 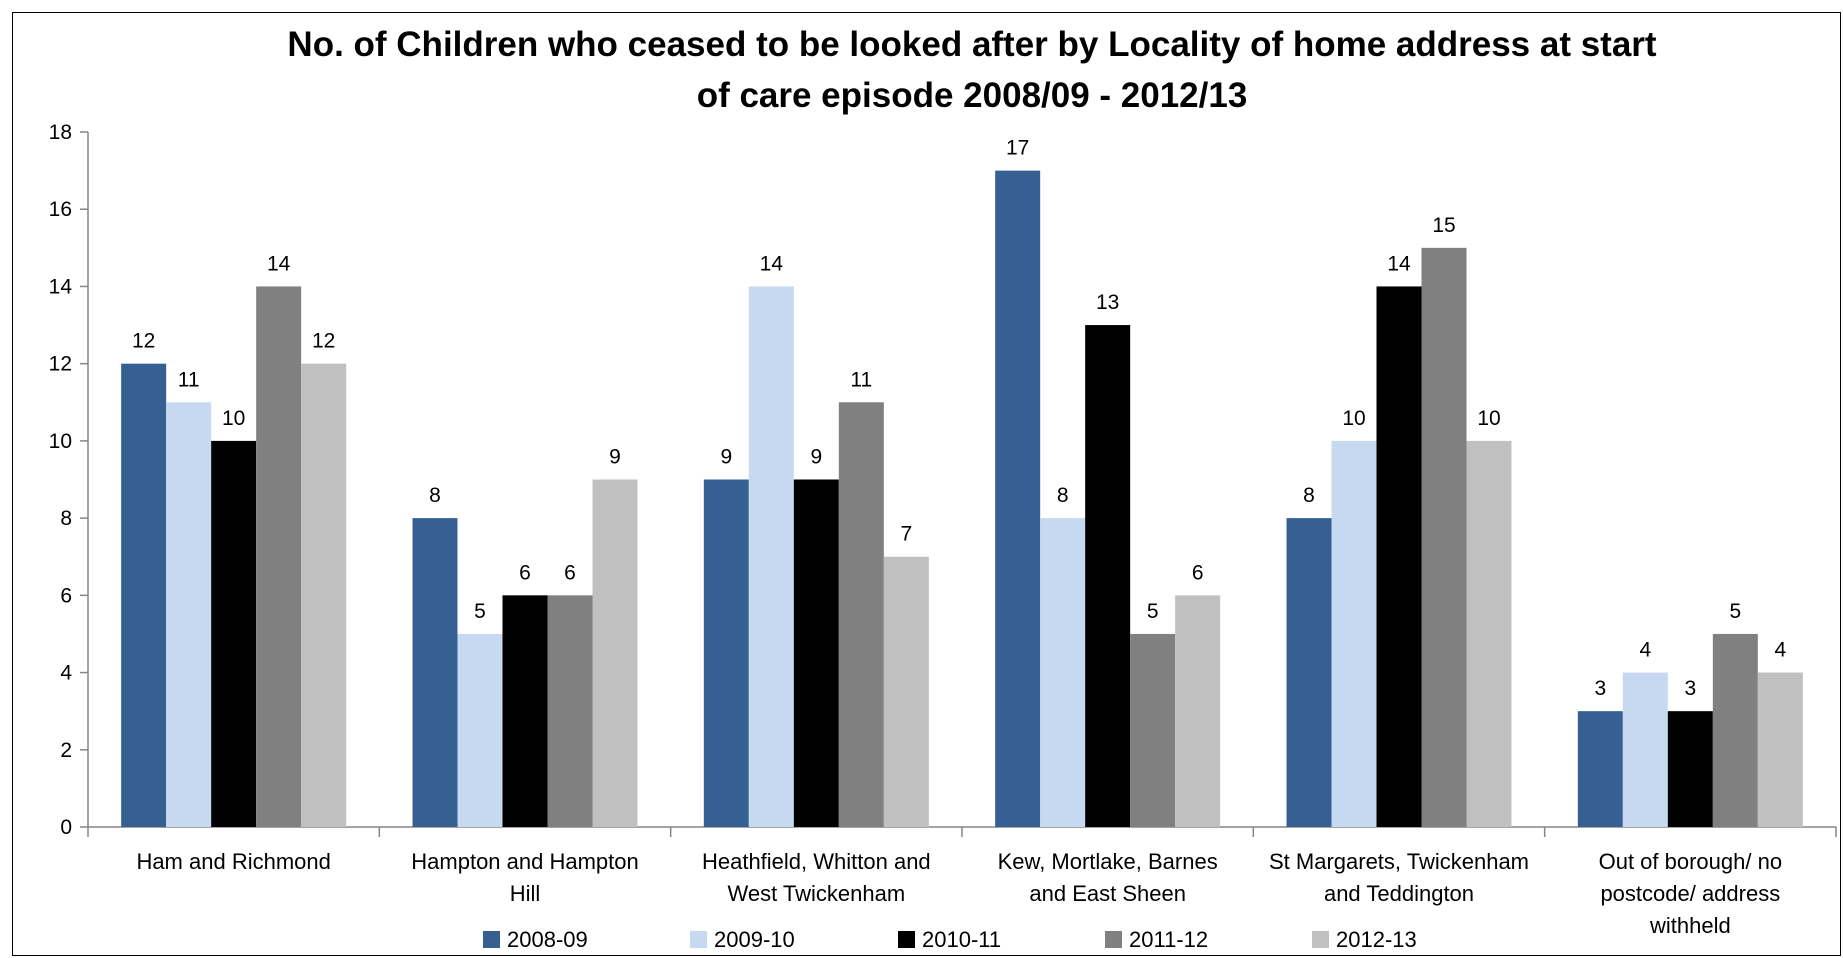 I want to click on data-label: 13, so click(x=1107, y=302).